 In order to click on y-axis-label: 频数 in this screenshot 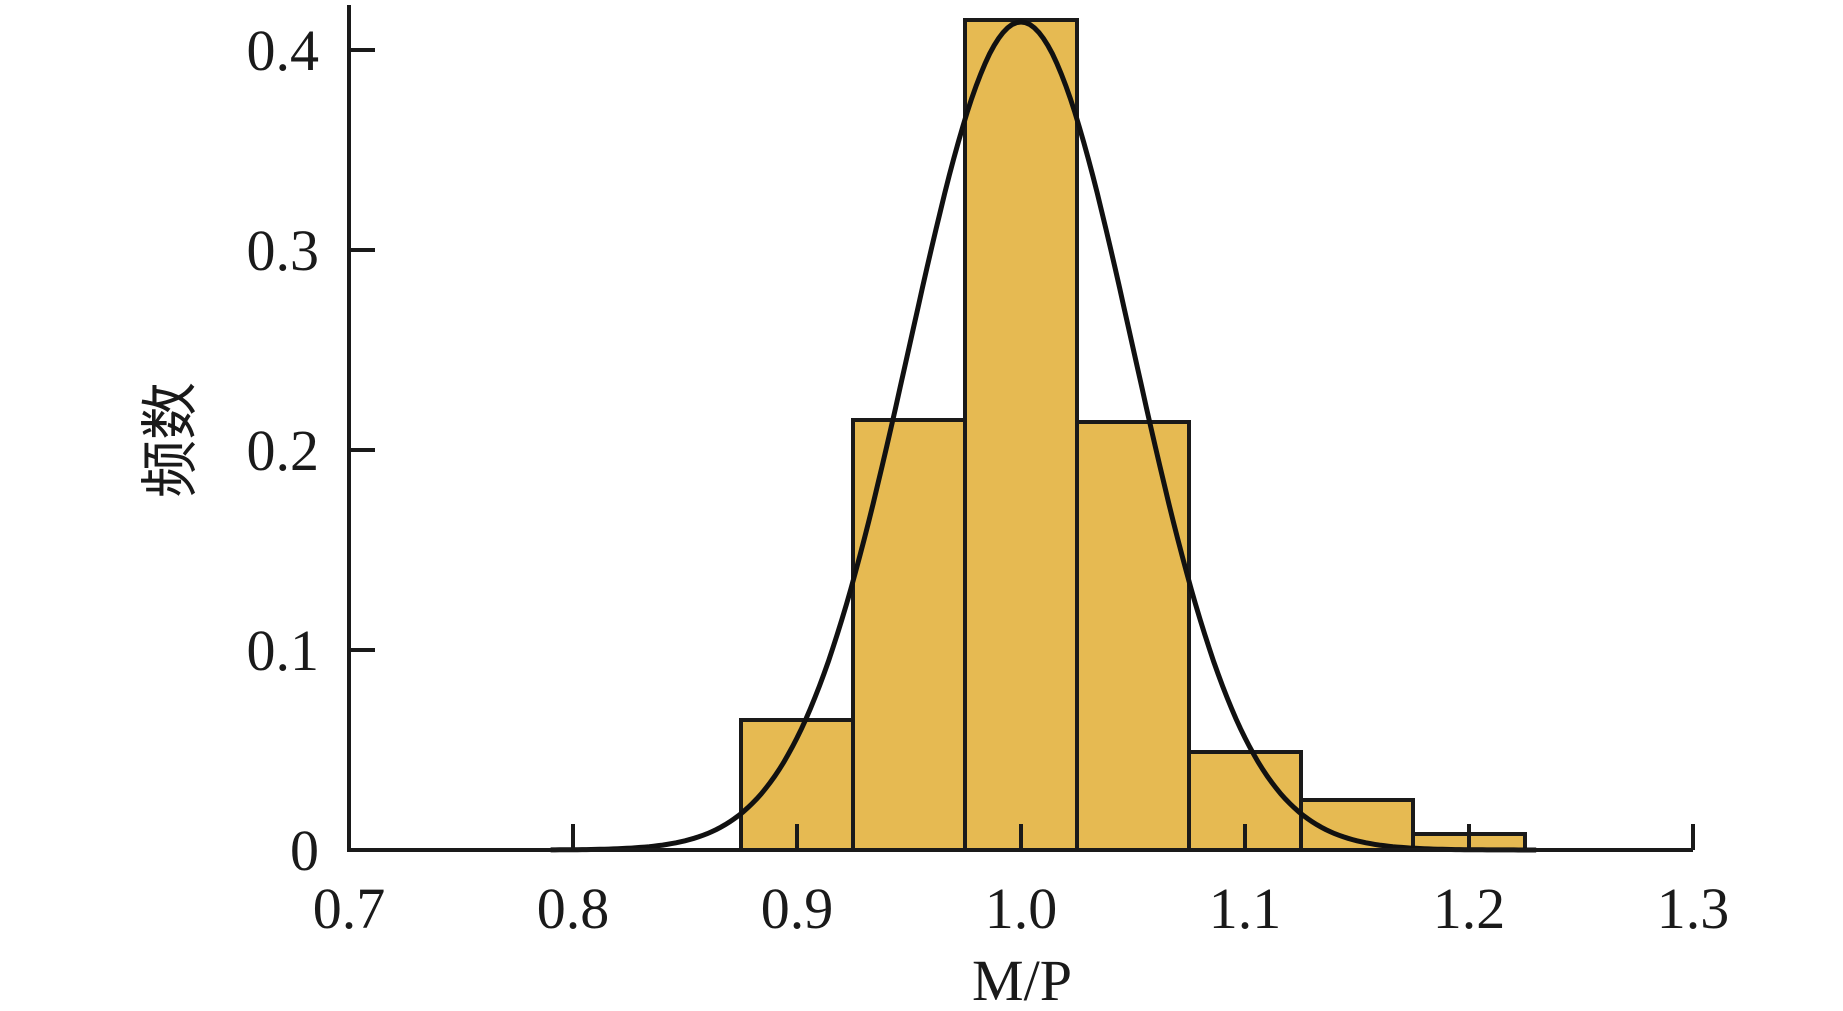, I will do `click(170, 440)`.